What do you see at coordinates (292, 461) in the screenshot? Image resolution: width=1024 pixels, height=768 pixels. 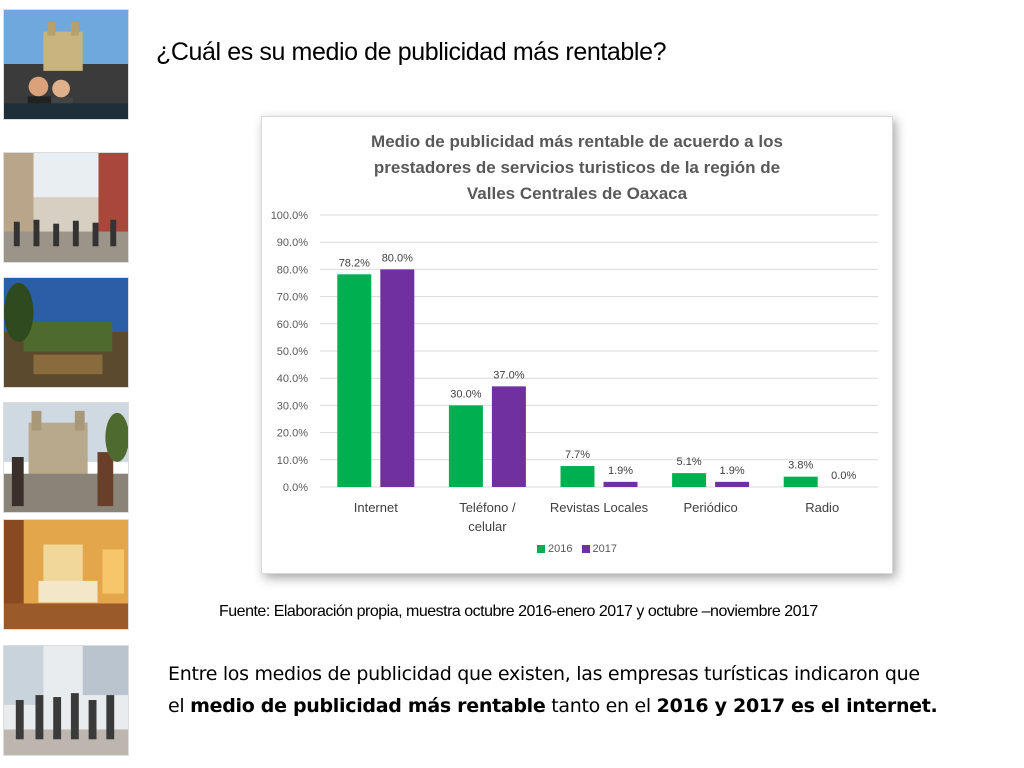 I see `y-tick-label: 10.0%` at bounding box center [292, 461].